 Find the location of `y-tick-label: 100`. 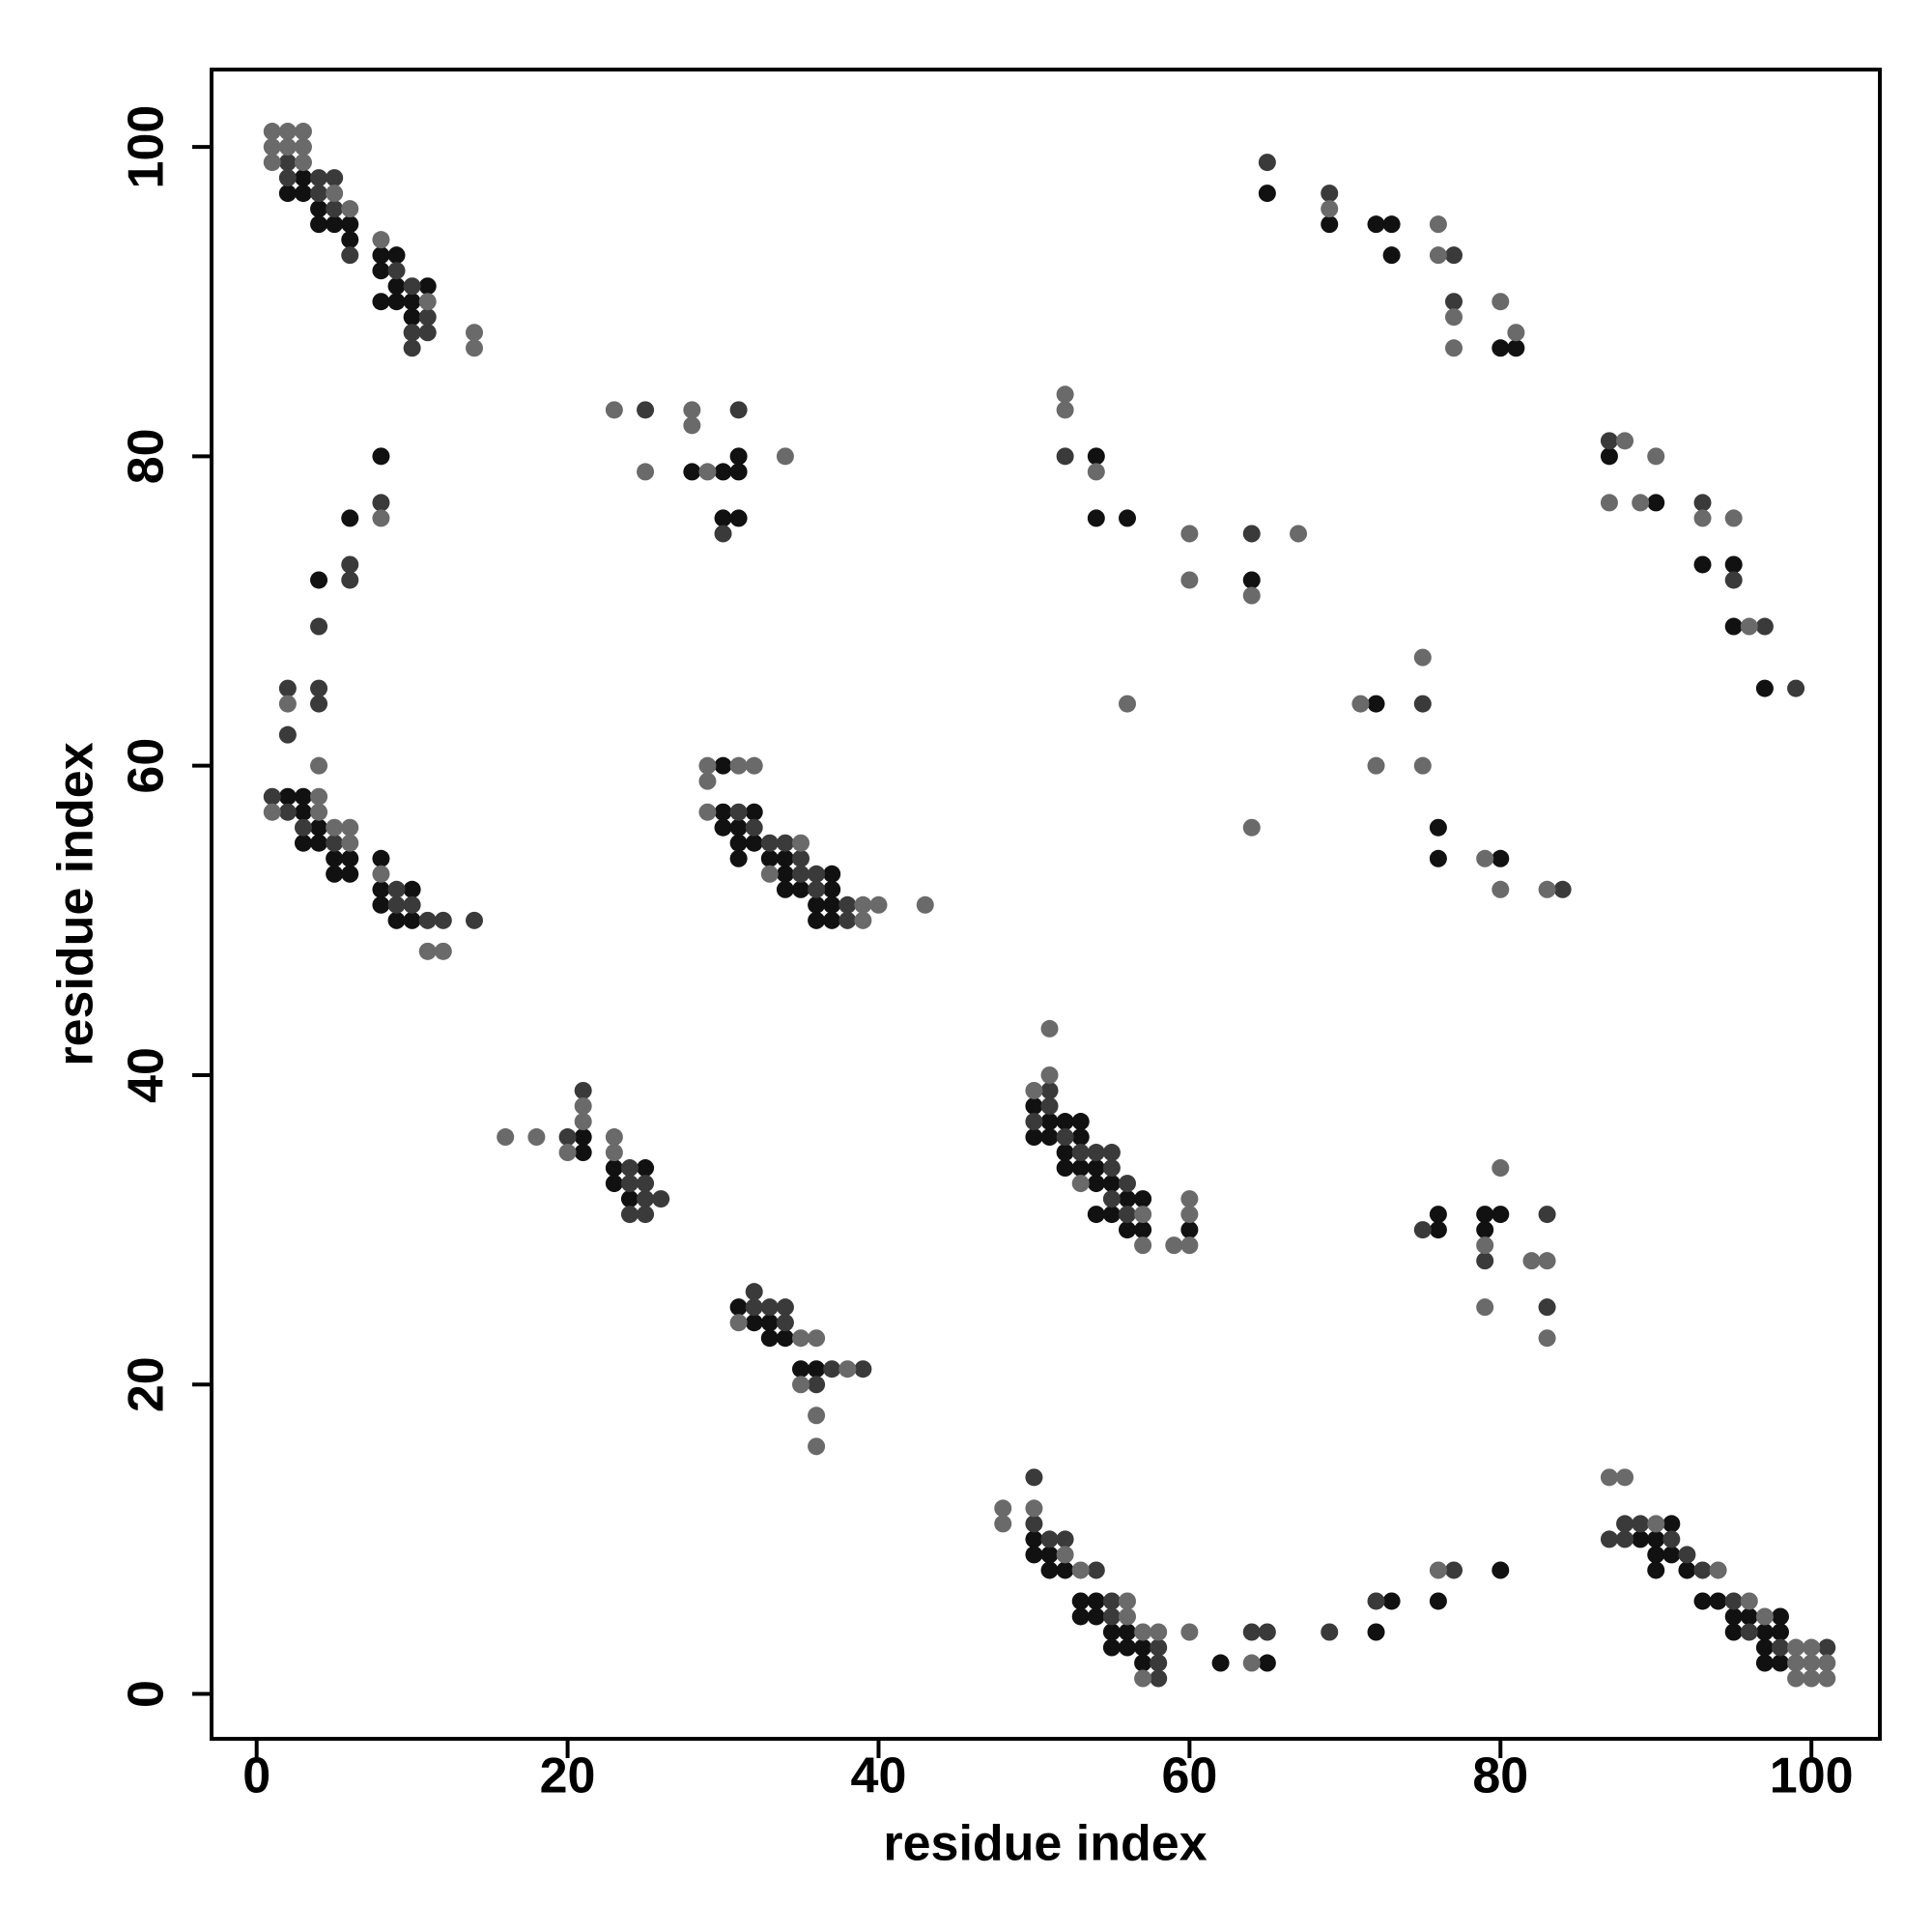

y-tick-label: 100 is located at coordinates (147, 147).